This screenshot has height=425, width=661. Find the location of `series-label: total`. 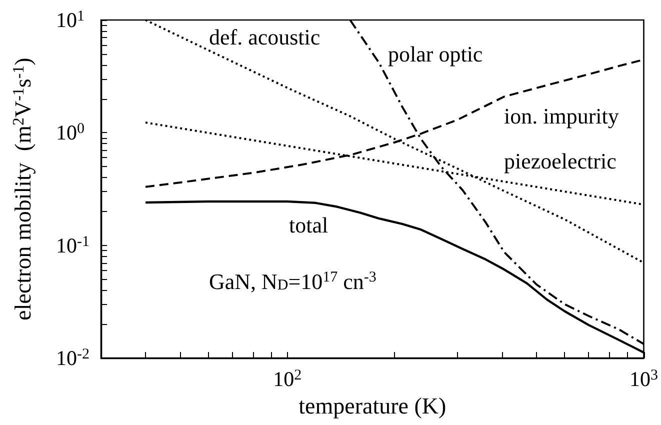

series-label: total is located at coordinates (308, 225).